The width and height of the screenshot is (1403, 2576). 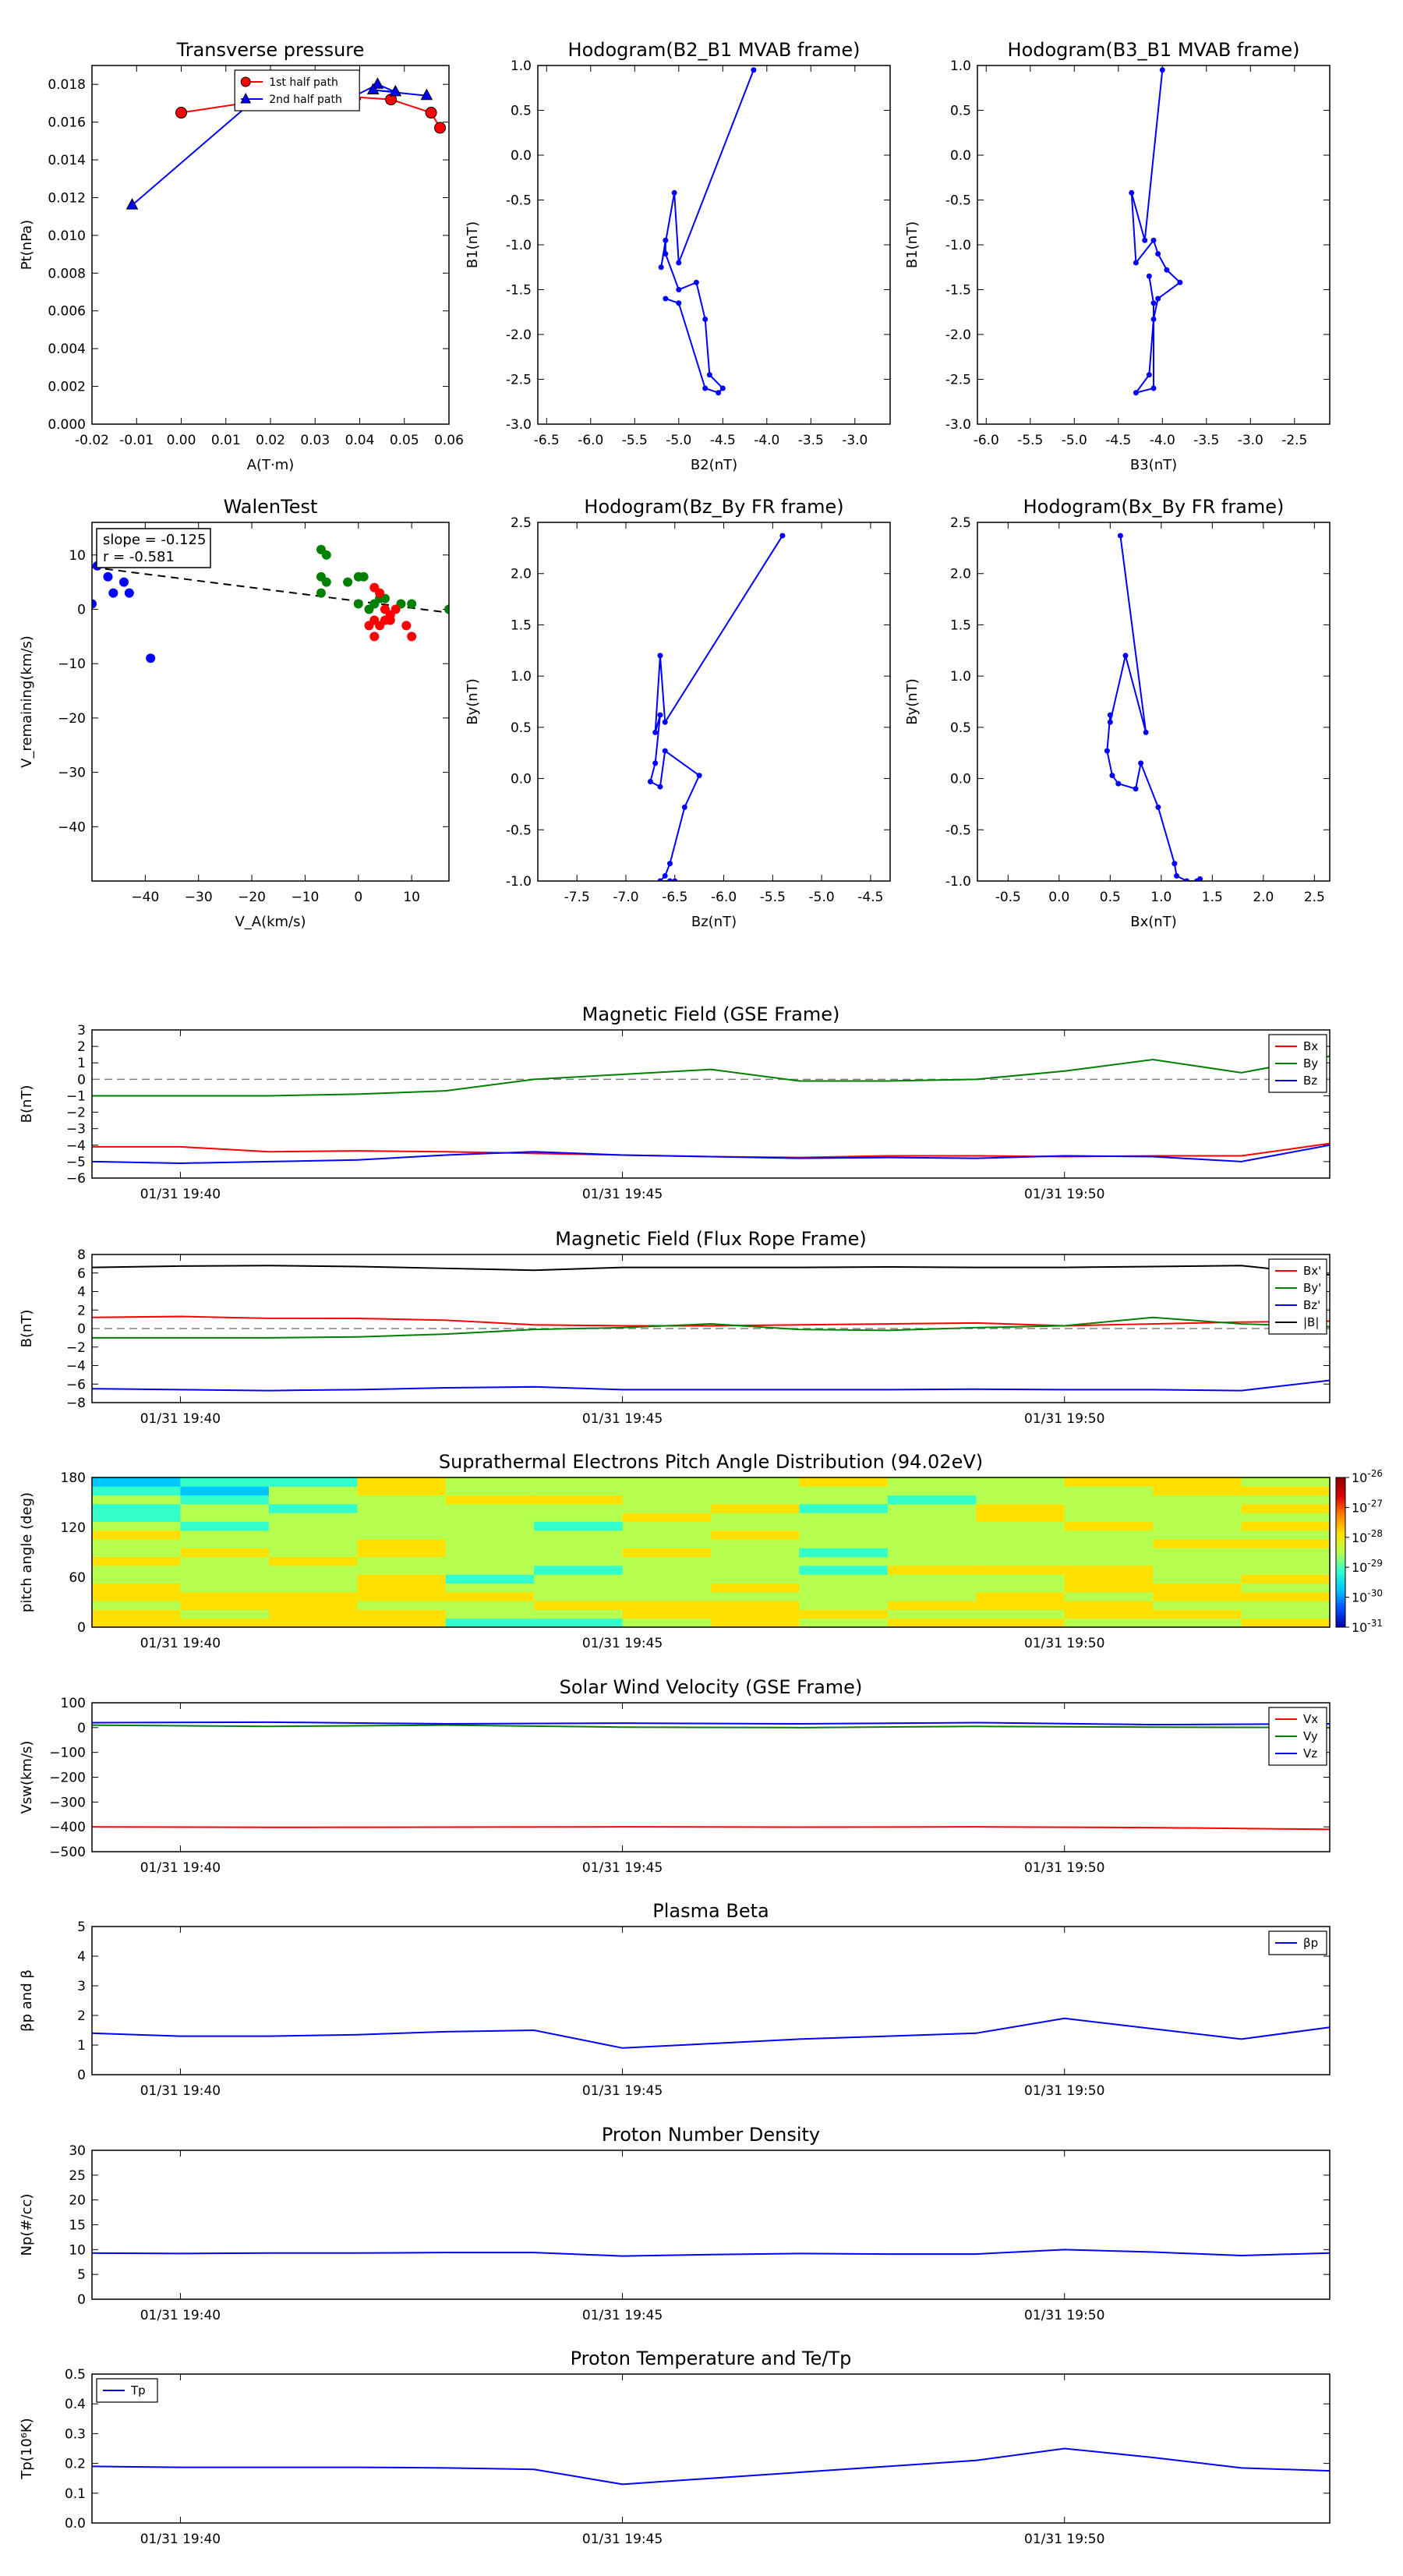 What do you see at coordinates (67, 85) in the screenshot?
I see `y-tick-label: 0.018` at bounding box center [67, 85].